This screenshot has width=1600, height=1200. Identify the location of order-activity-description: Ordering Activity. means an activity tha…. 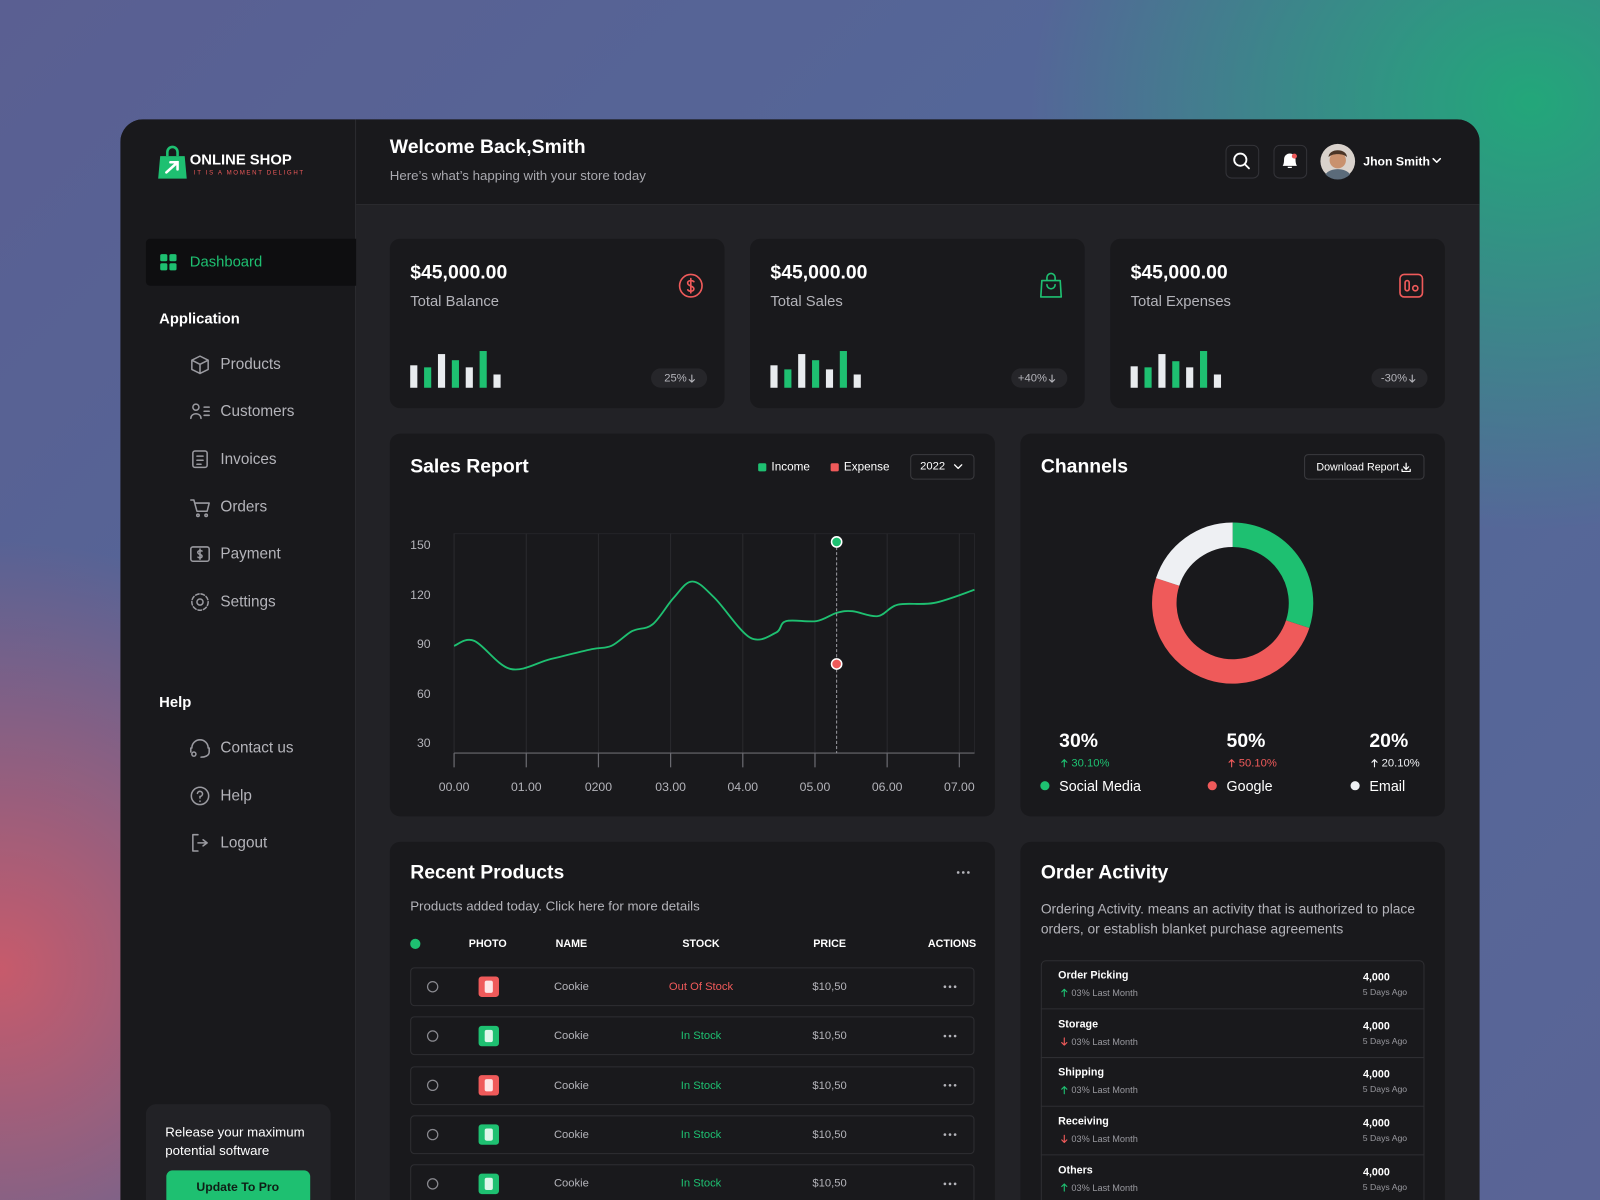
(1227, 919).